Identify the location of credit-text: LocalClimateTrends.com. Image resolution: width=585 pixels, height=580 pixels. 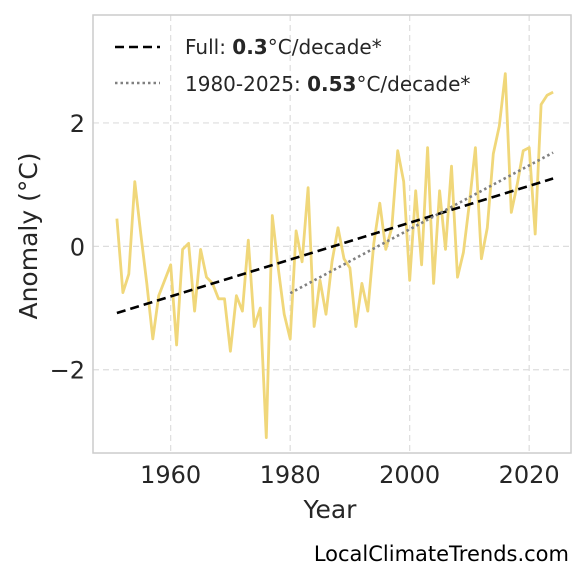
(441, 554).